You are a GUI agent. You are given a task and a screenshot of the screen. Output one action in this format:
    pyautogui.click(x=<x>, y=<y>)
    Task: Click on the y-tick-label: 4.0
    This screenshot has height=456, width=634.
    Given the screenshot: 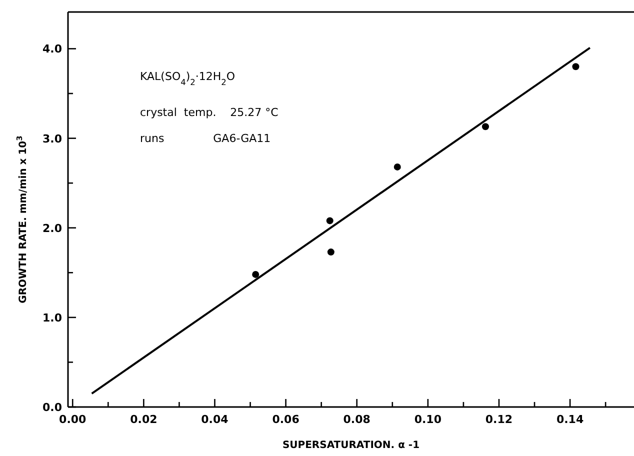 What is the action you would take?
    pyautogui.click(x=52, y=49)
    